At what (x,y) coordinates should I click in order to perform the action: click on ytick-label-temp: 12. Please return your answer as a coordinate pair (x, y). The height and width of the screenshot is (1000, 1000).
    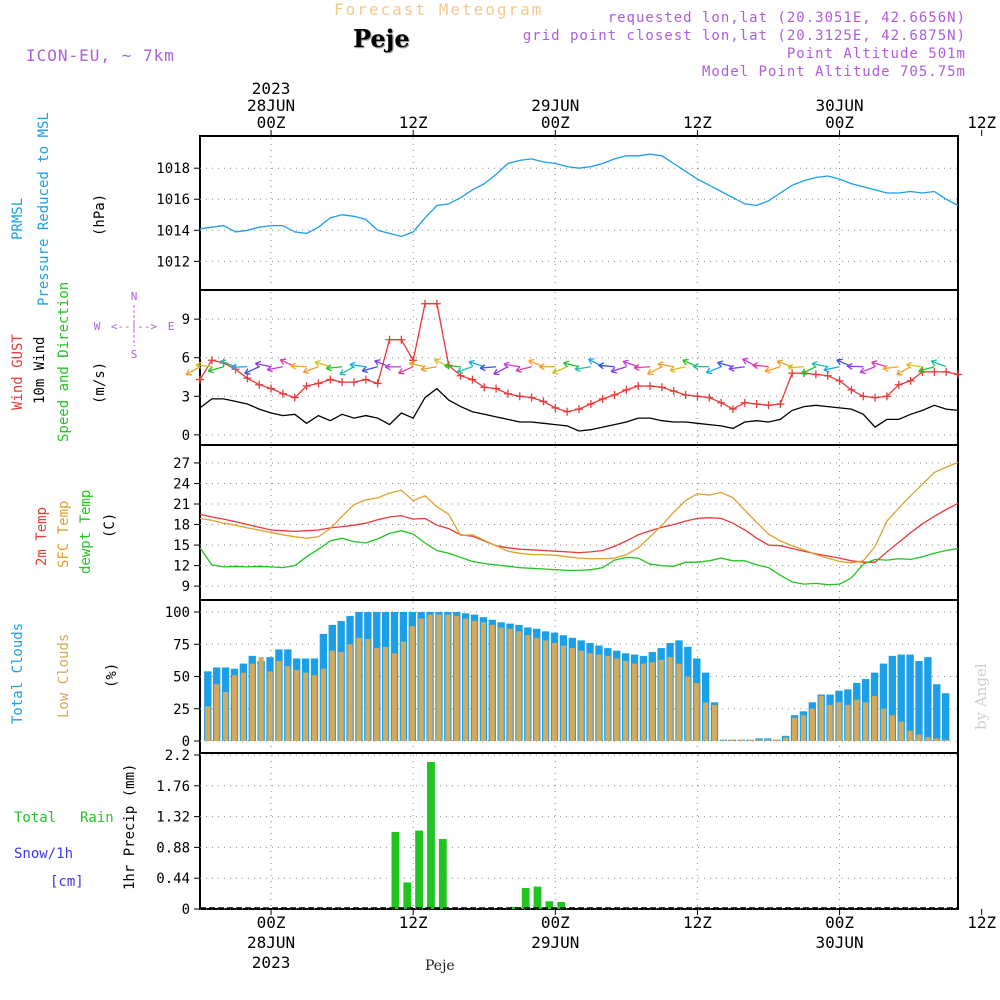
    Looking at the image, I should click on (181, 567).